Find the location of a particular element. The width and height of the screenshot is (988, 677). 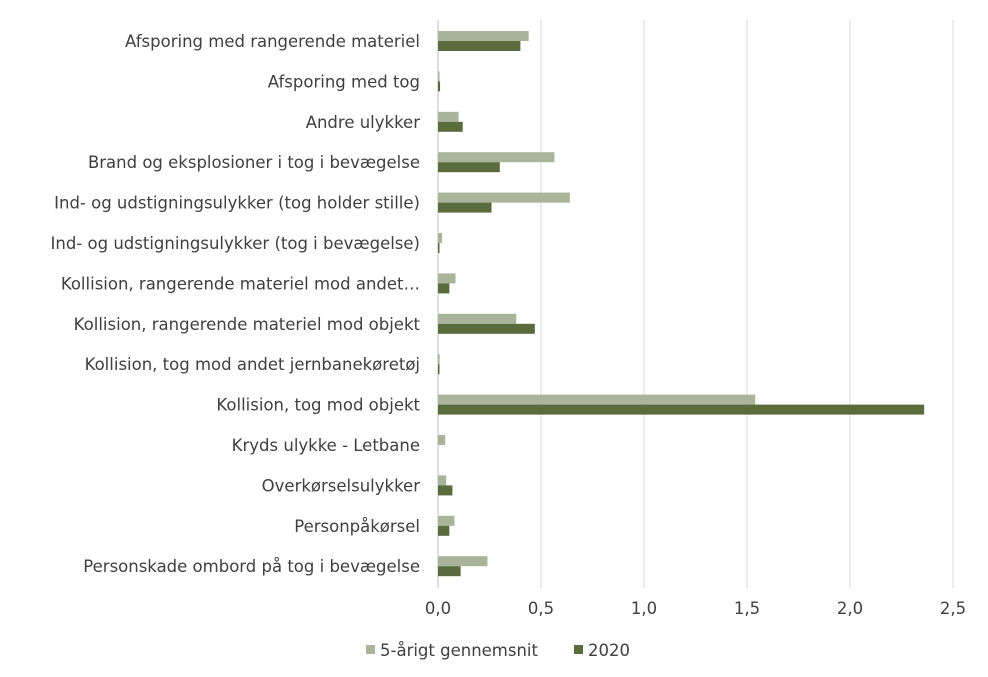

x-tick-label: 2,0 is located at coordinates (850, 608).